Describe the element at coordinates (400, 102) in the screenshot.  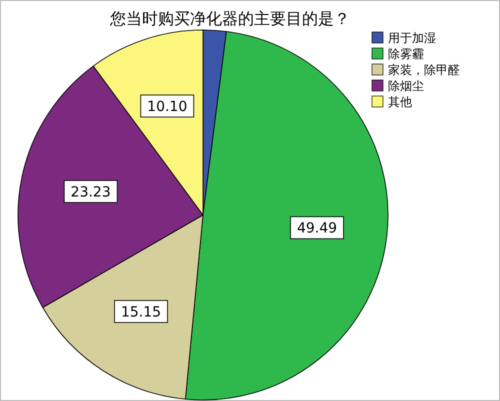
I see `legend-label: 其他` at that location.